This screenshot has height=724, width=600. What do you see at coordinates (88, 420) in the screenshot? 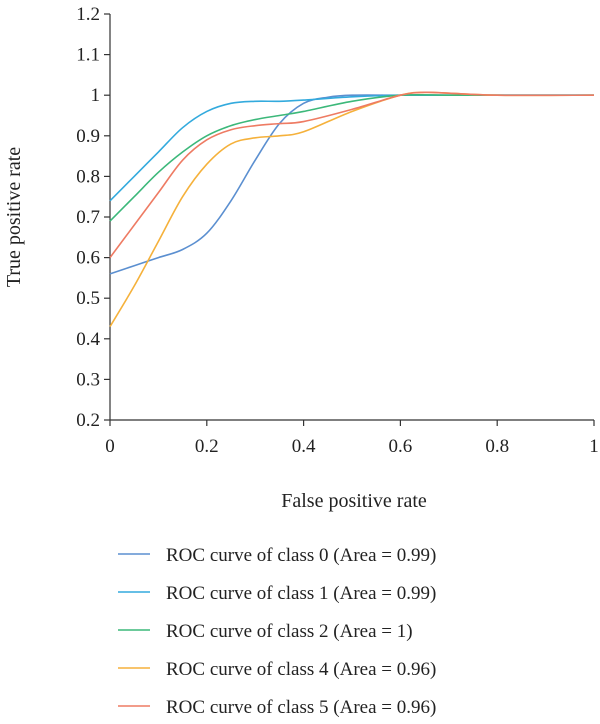
I see `y-tick-label: 0.2` at bounding box center [88, 420].